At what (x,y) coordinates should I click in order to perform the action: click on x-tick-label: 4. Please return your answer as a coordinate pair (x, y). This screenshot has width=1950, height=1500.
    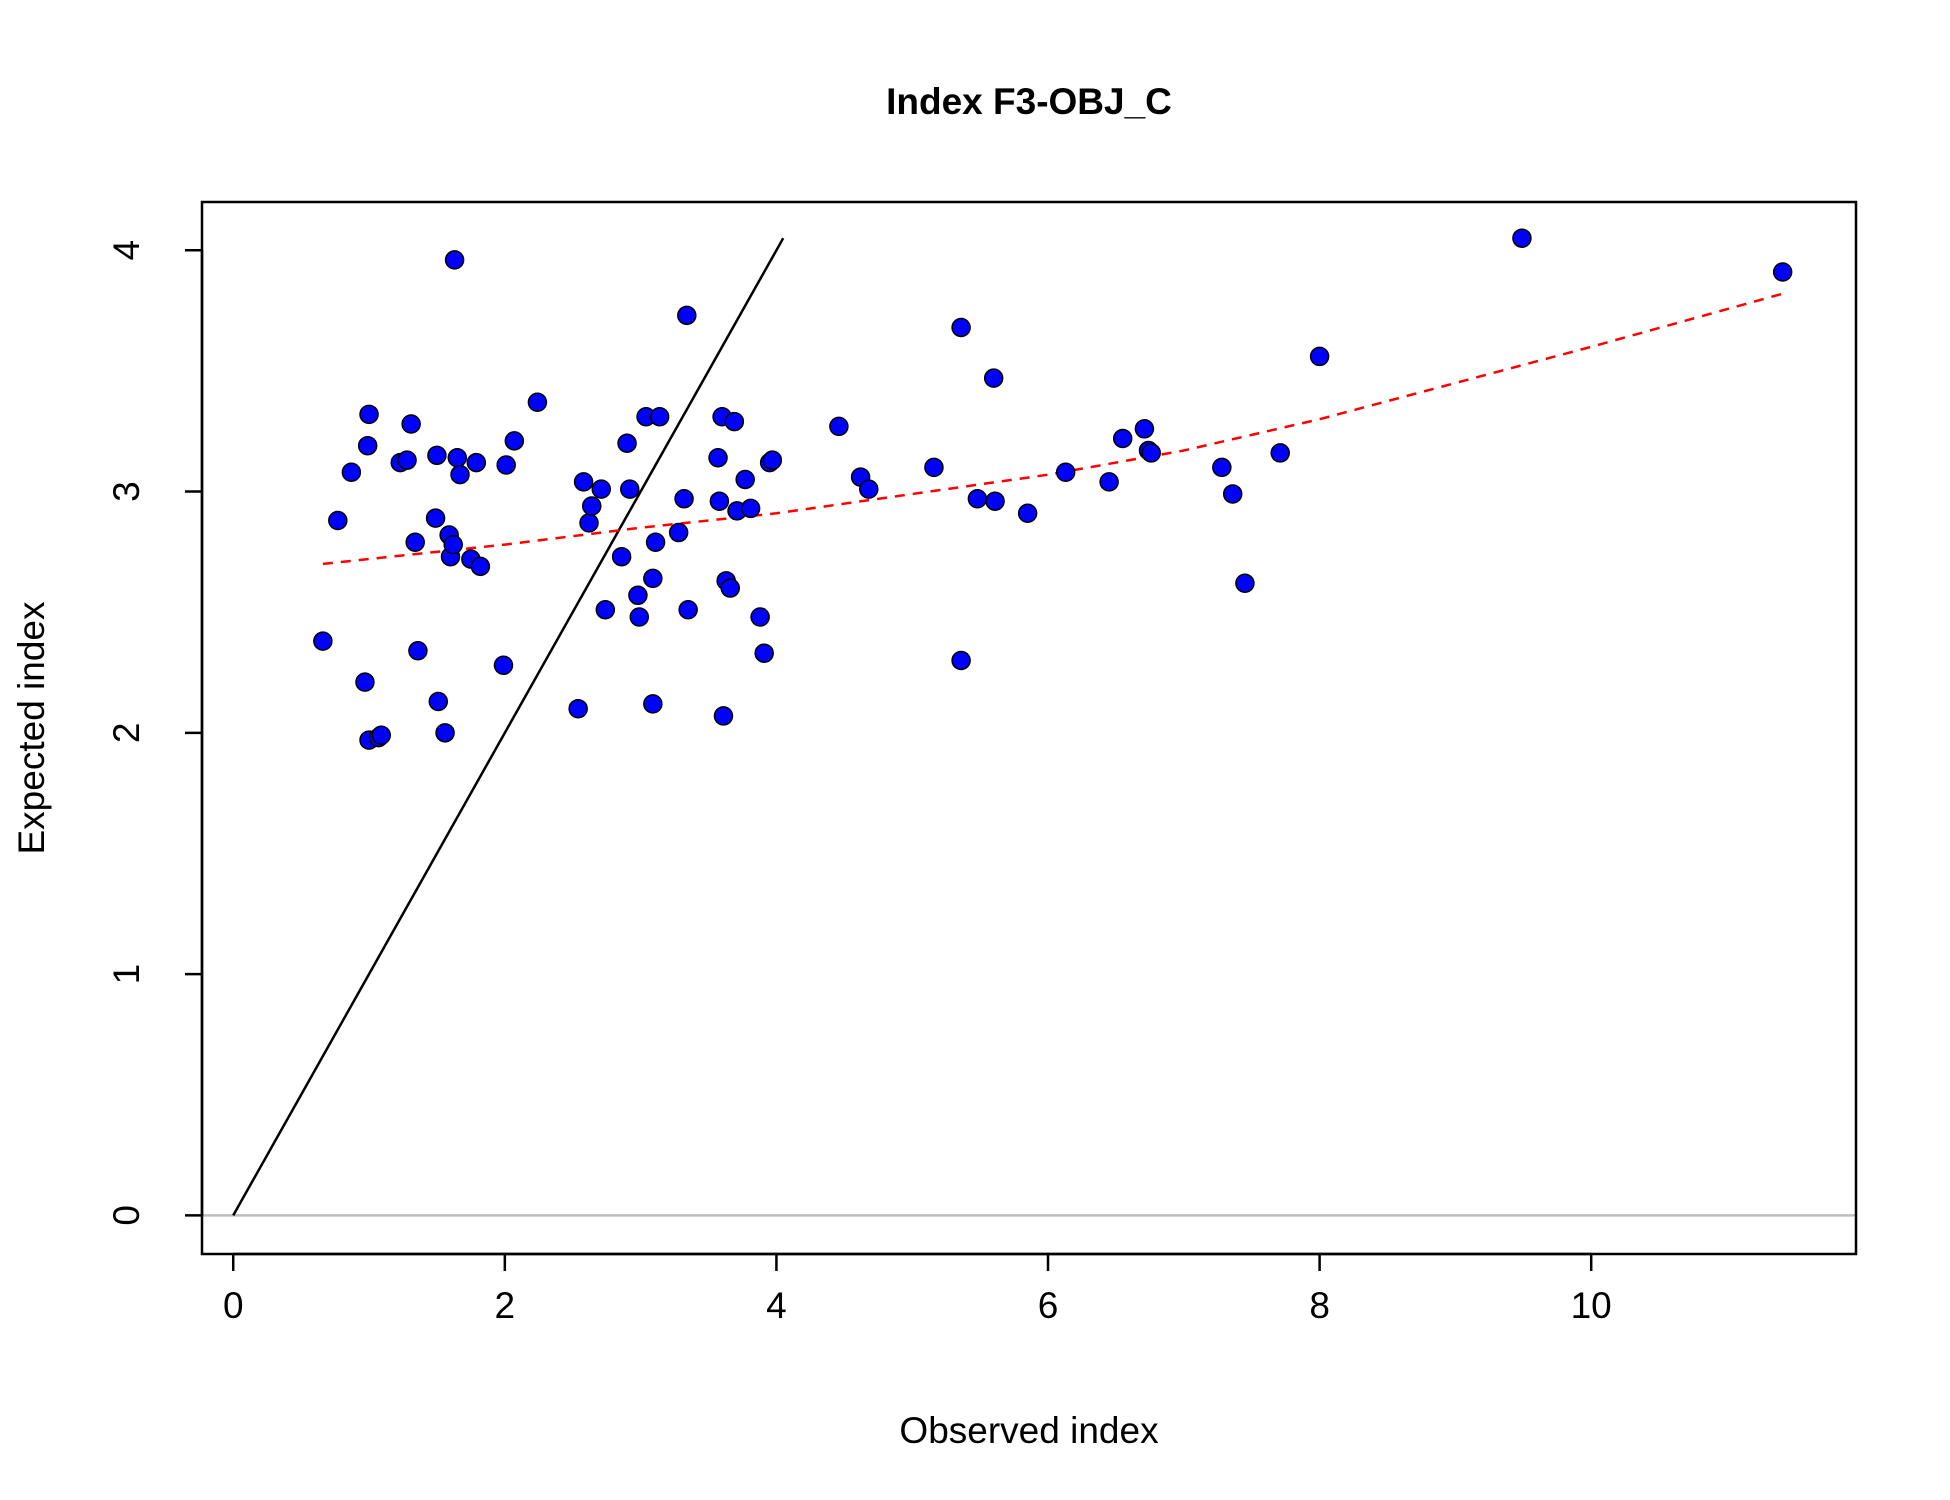
    Looking at the image, I should click on (776, 1305).